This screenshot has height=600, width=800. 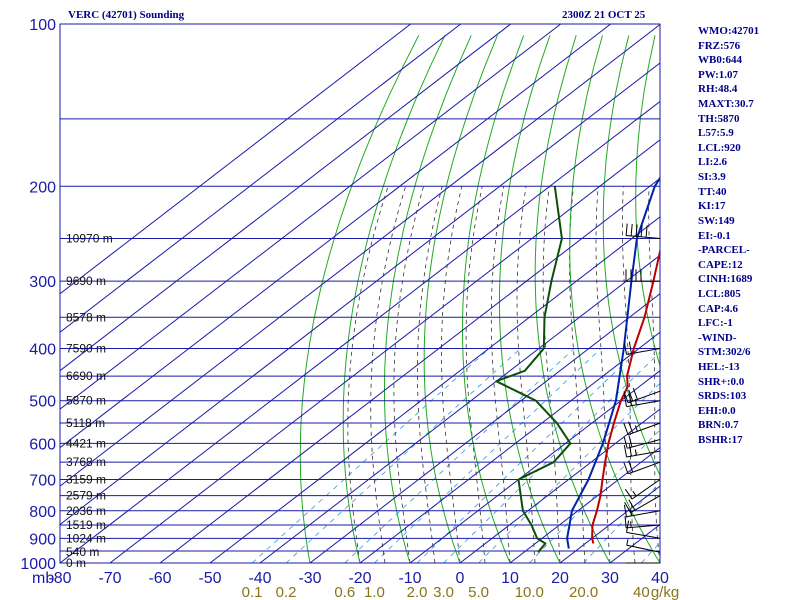 What do you see at coordinates (252, 592) in the screenshot?
I see `mixing-ratio-label: 0.1` at bounding box center [252, 592].